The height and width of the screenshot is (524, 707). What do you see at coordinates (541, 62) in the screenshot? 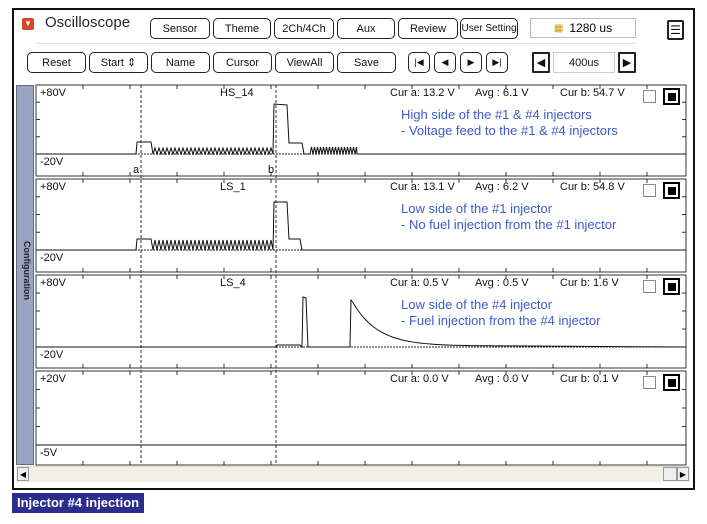
I see `timescale-down-icon: ◀` at bounding box center [541, 62].